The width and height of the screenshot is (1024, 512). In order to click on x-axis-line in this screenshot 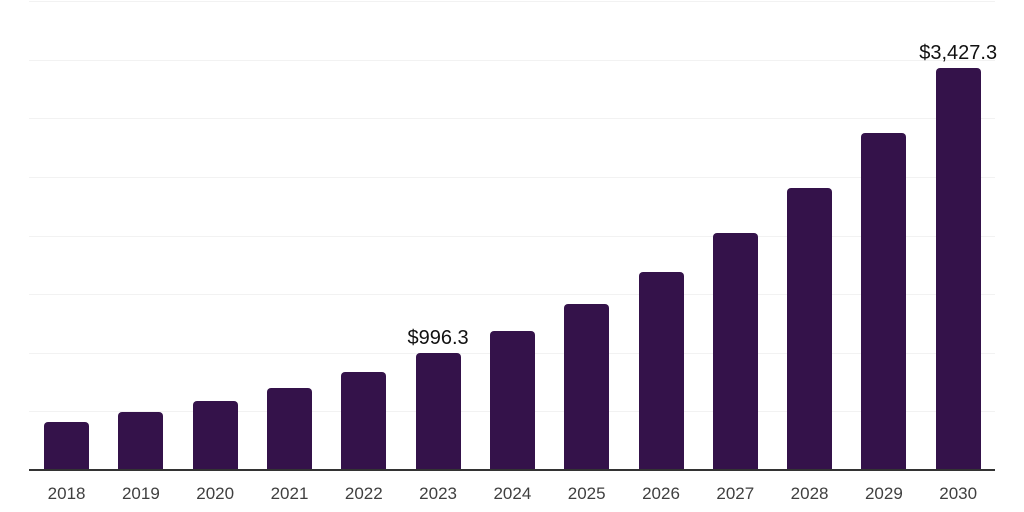, I will do `click(512, 470)`.